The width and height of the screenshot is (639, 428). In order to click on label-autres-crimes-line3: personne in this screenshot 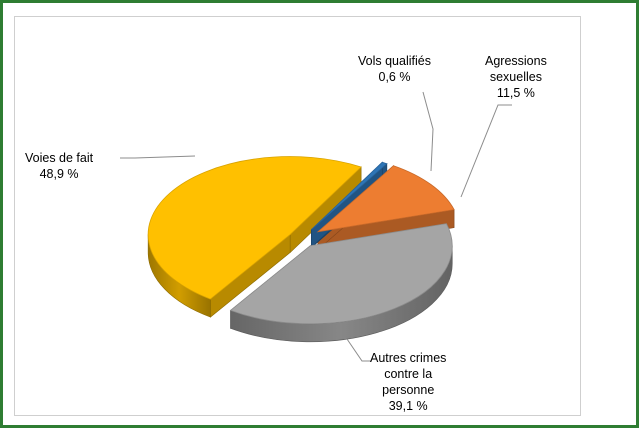, I will do `click(408, 390)`.